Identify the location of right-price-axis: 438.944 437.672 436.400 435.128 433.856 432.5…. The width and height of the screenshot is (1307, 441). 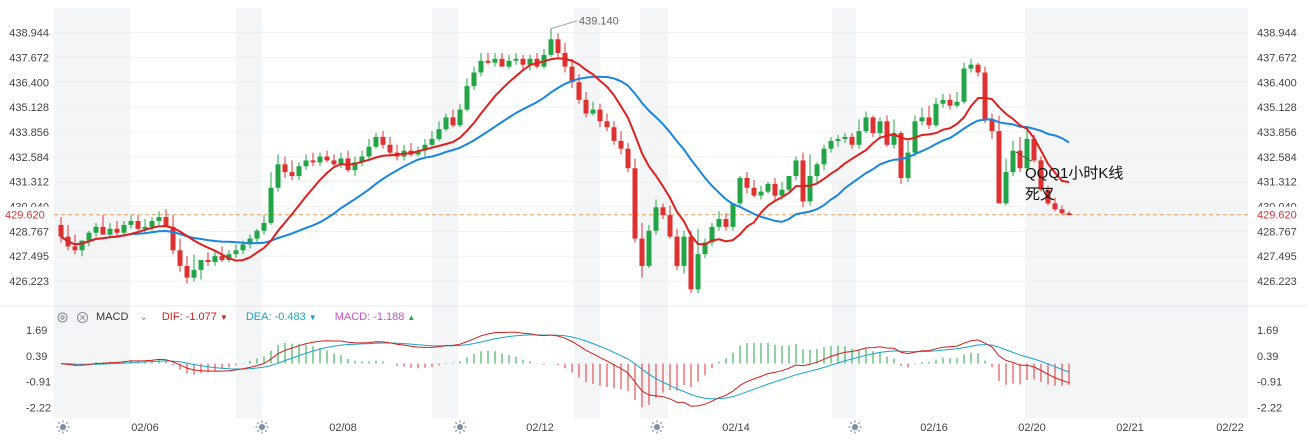
(1277, 158).